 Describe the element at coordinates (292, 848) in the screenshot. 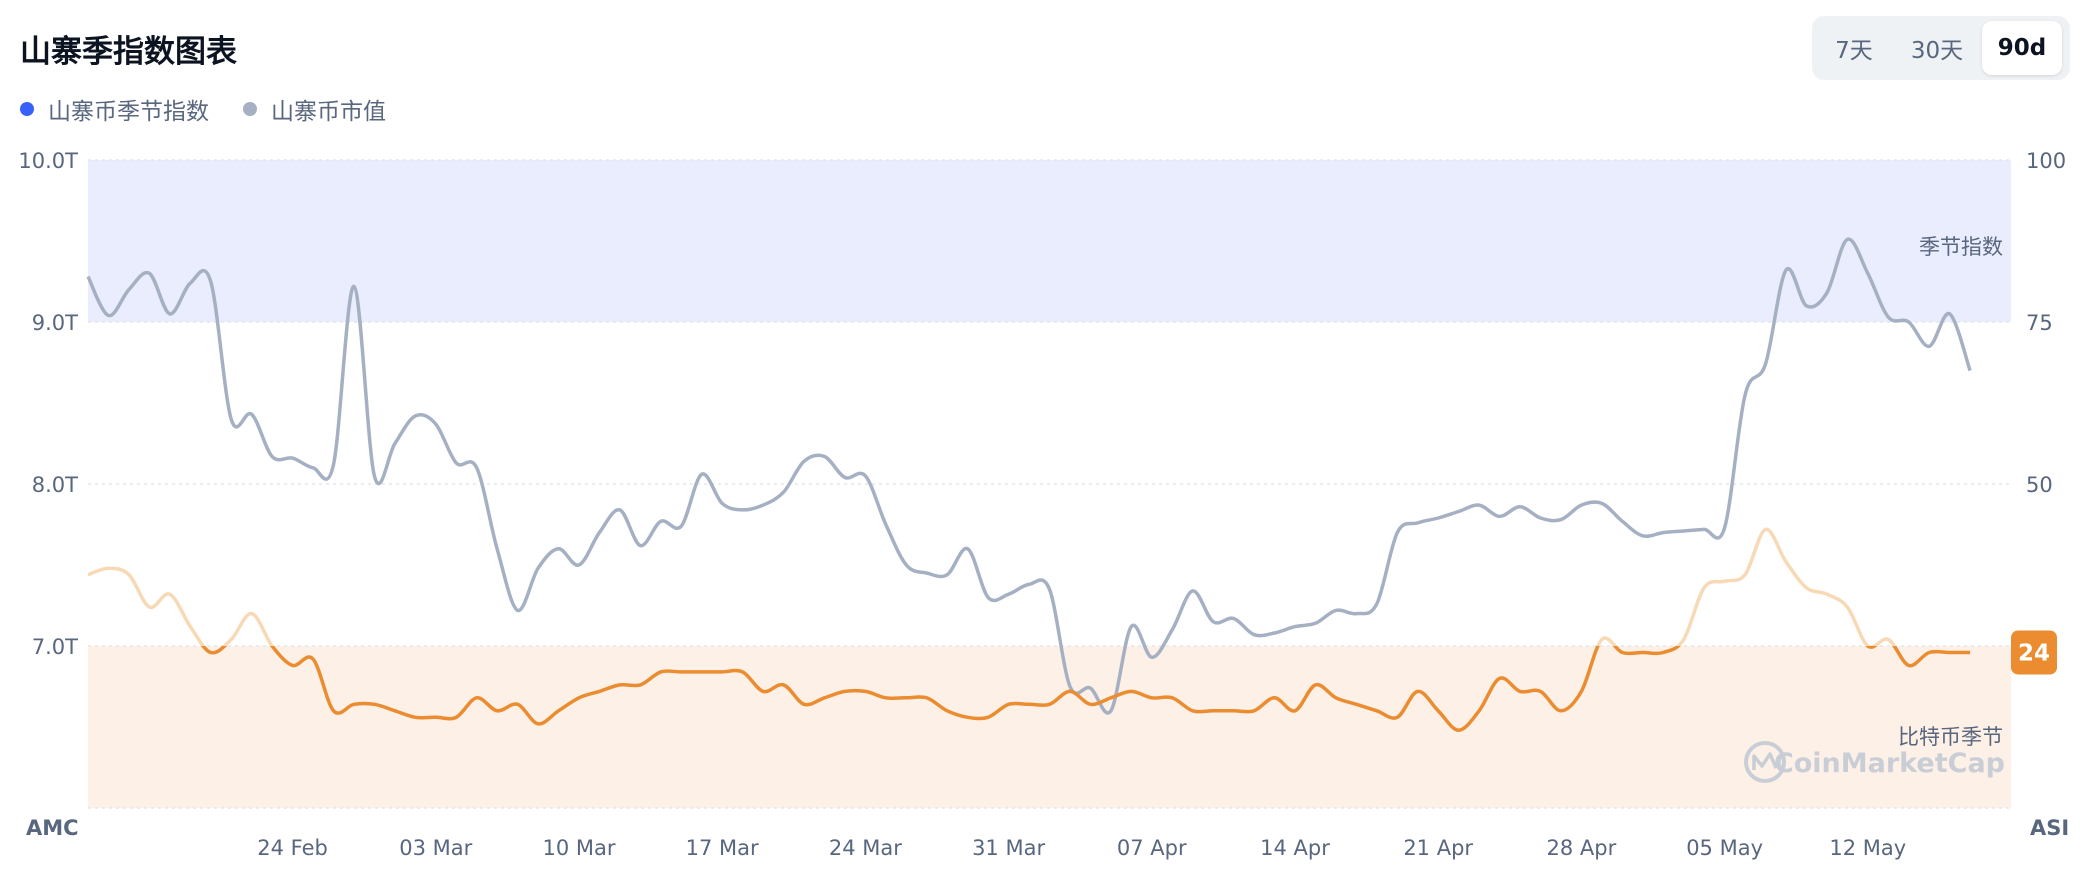

I see `x-tick-label: 24 Feb` at that location.